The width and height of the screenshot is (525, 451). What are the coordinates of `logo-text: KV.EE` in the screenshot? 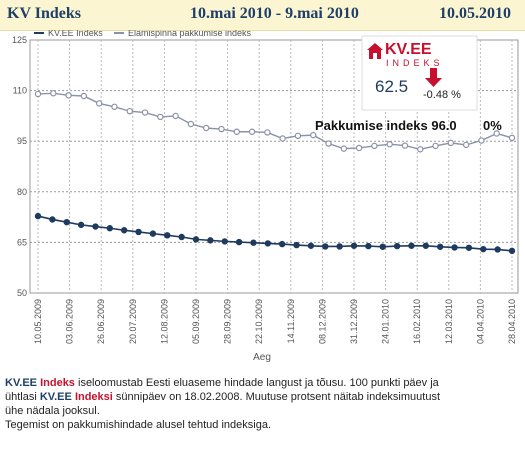 It's located at (408, 49).